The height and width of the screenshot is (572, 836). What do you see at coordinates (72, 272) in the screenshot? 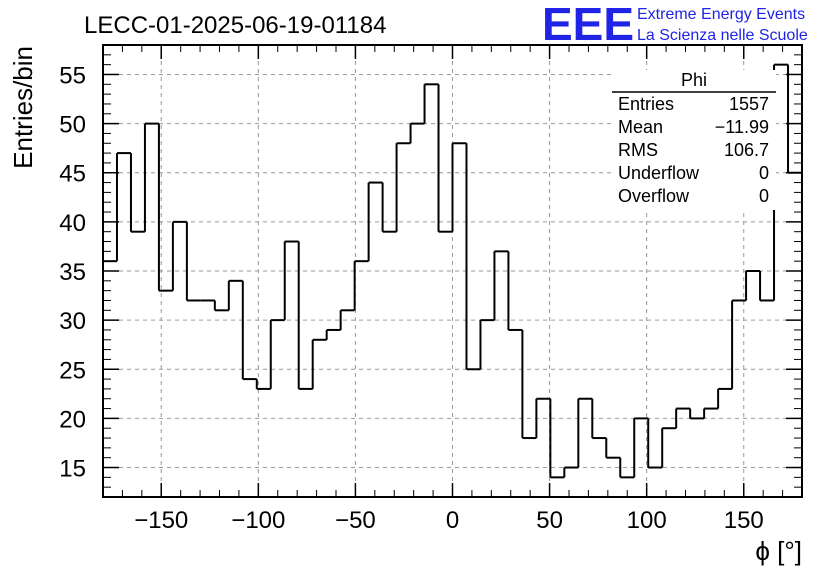
I see `y-tick-label: 35` at bounding box center [72, 272].